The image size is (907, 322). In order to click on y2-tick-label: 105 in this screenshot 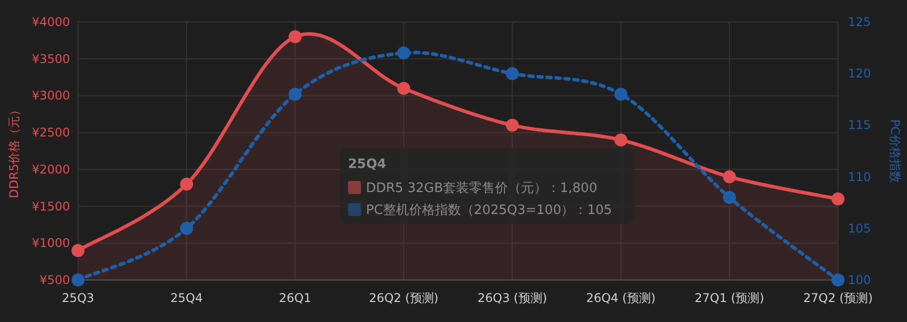, I will do `click(859, 228)`.